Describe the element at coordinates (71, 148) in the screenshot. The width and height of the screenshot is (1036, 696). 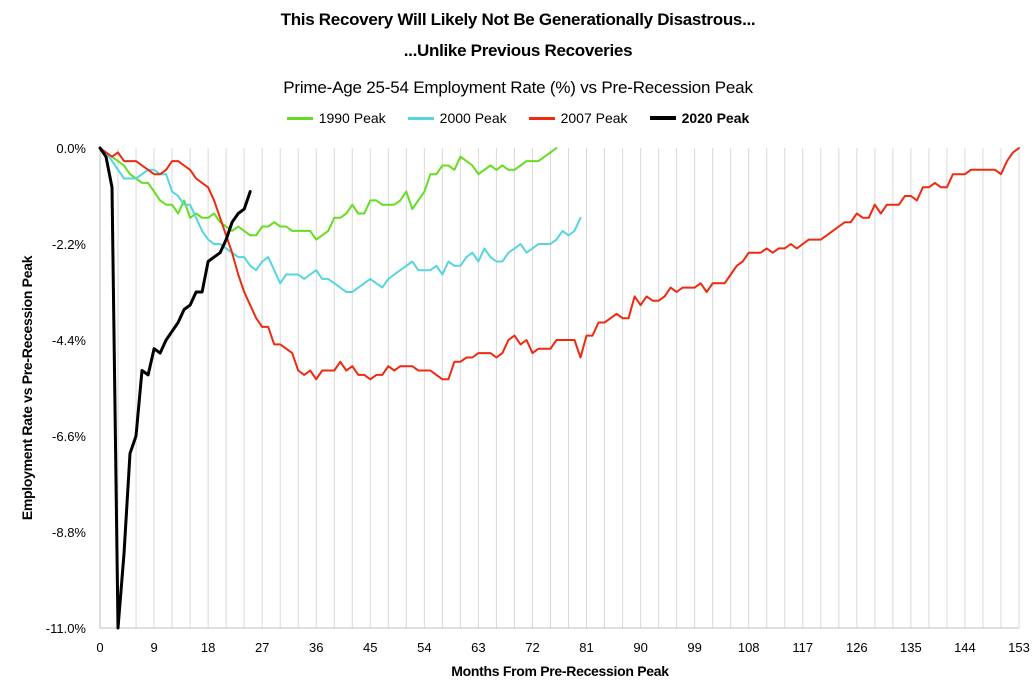
I see `y-tick-label: 0.0%` at that location.